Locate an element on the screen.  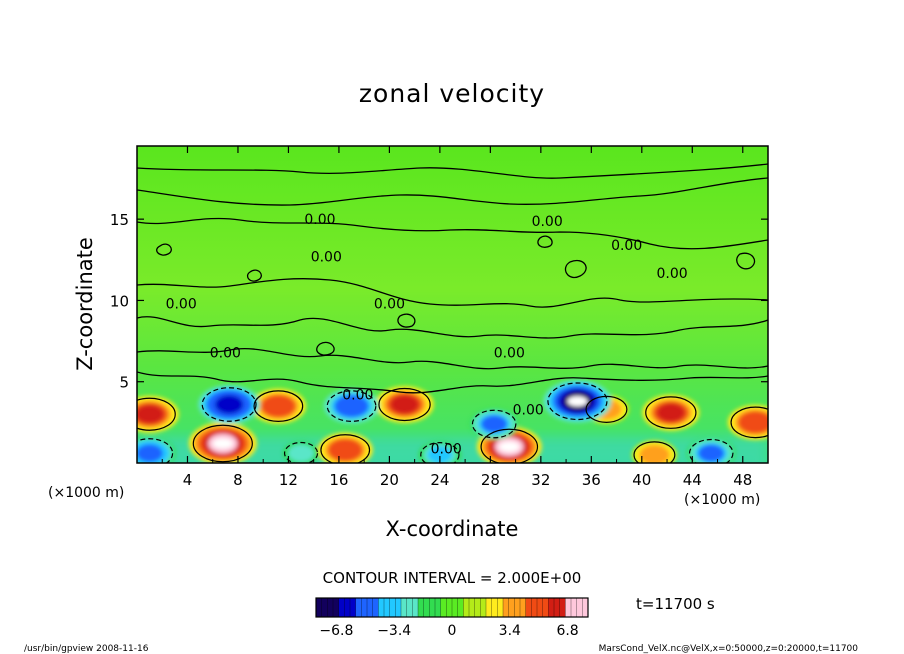
y-axis-label: Z-coordinate is located at coordinates (85, 304).